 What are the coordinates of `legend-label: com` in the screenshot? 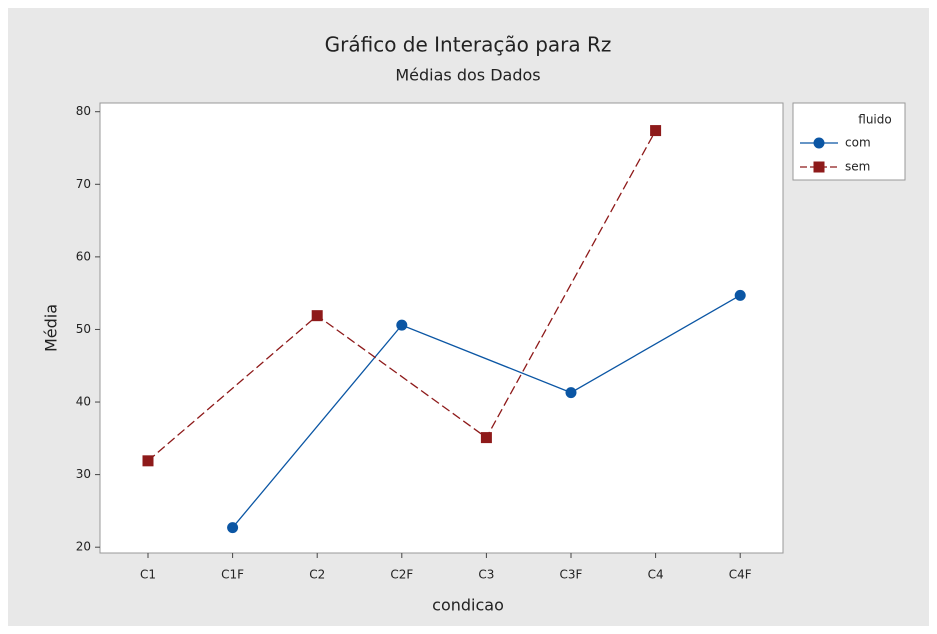 It's located at (858, 143).